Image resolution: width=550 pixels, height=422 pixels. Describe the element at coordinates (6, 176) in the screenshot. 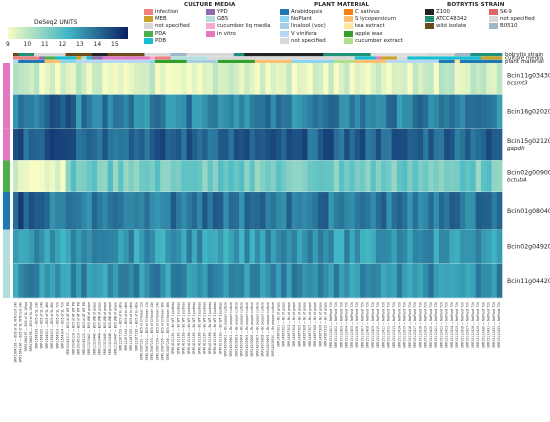

I see `row-group-strip` at that location.